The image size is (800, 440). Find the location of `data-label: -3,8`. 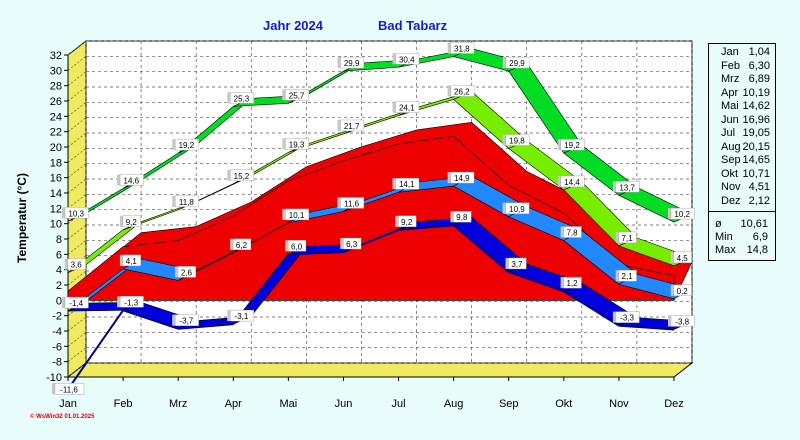

data-label: -3,8 is located at coordinates (682, 321).